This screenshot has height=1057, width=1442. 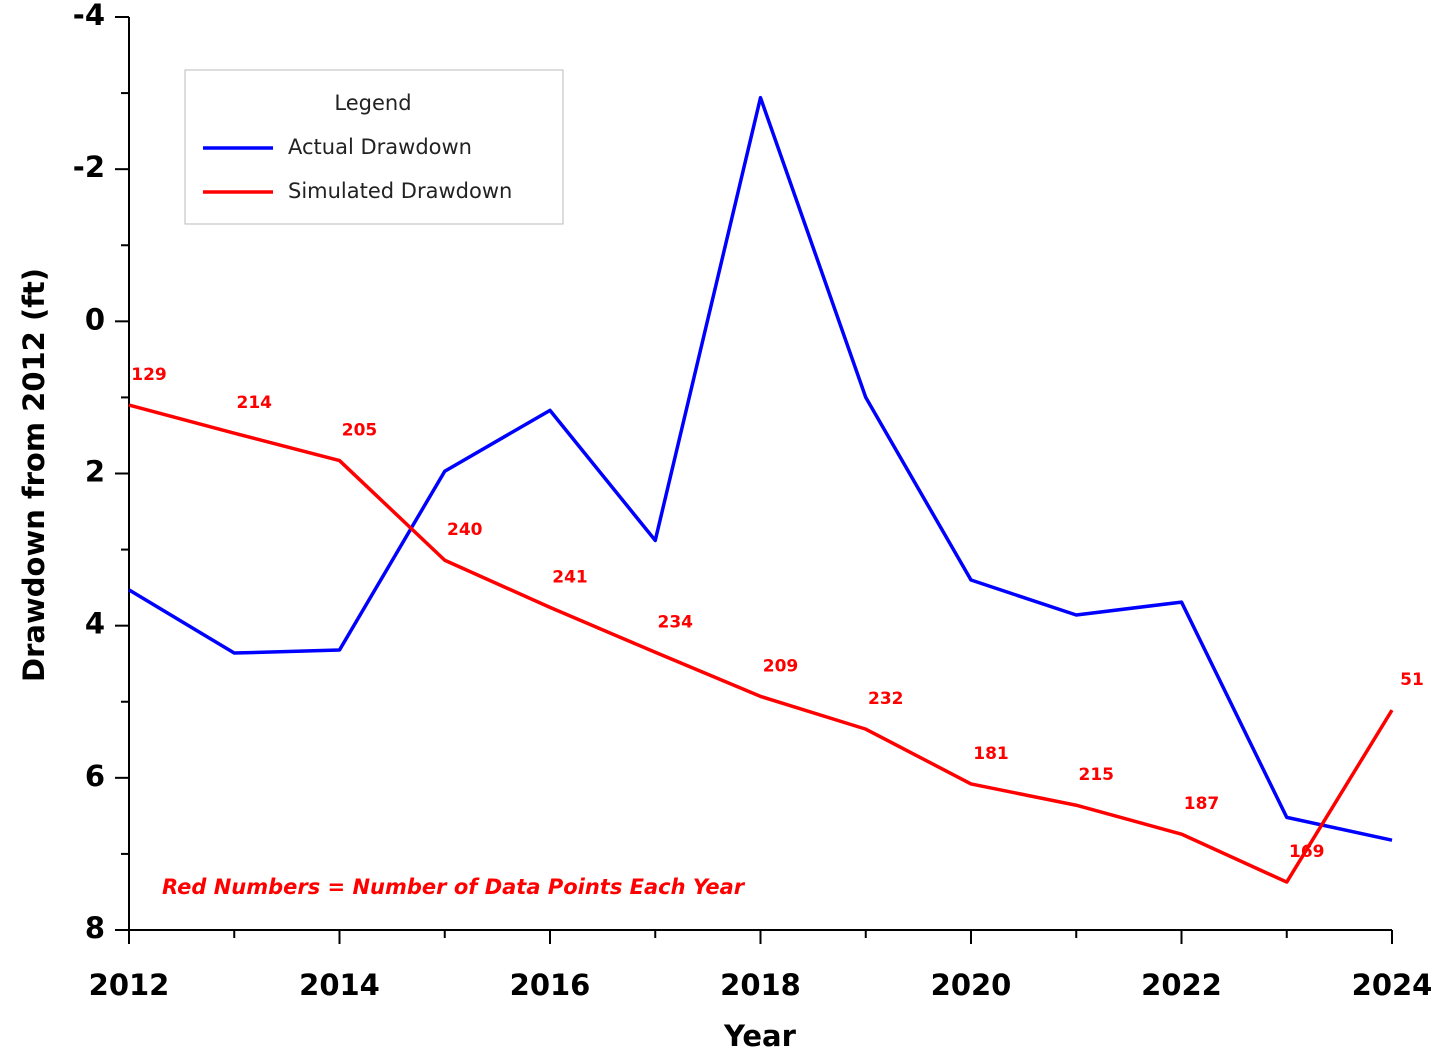 What do you see at coordinates (1392, 985) in the screenshot?
I see `x-tick-label: 2024` at bounding box center [1392, 985].